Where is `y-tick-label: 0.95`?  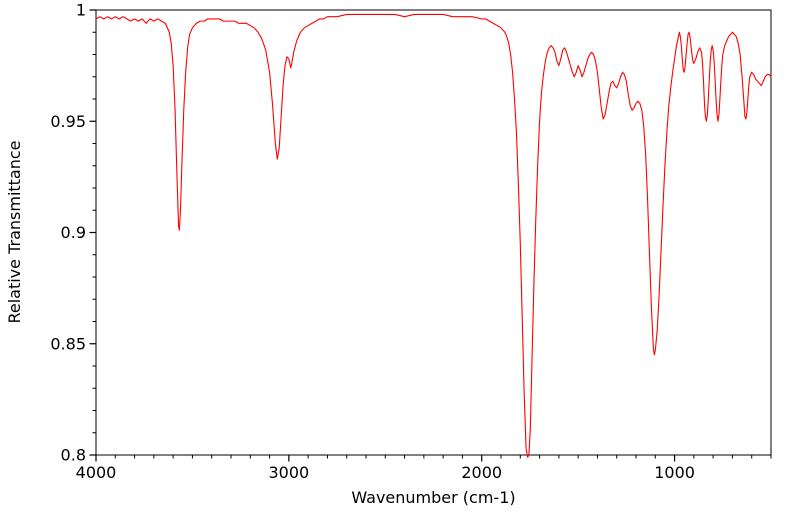 y-tick-label: 0.95 is located at coordinates (68, 121).